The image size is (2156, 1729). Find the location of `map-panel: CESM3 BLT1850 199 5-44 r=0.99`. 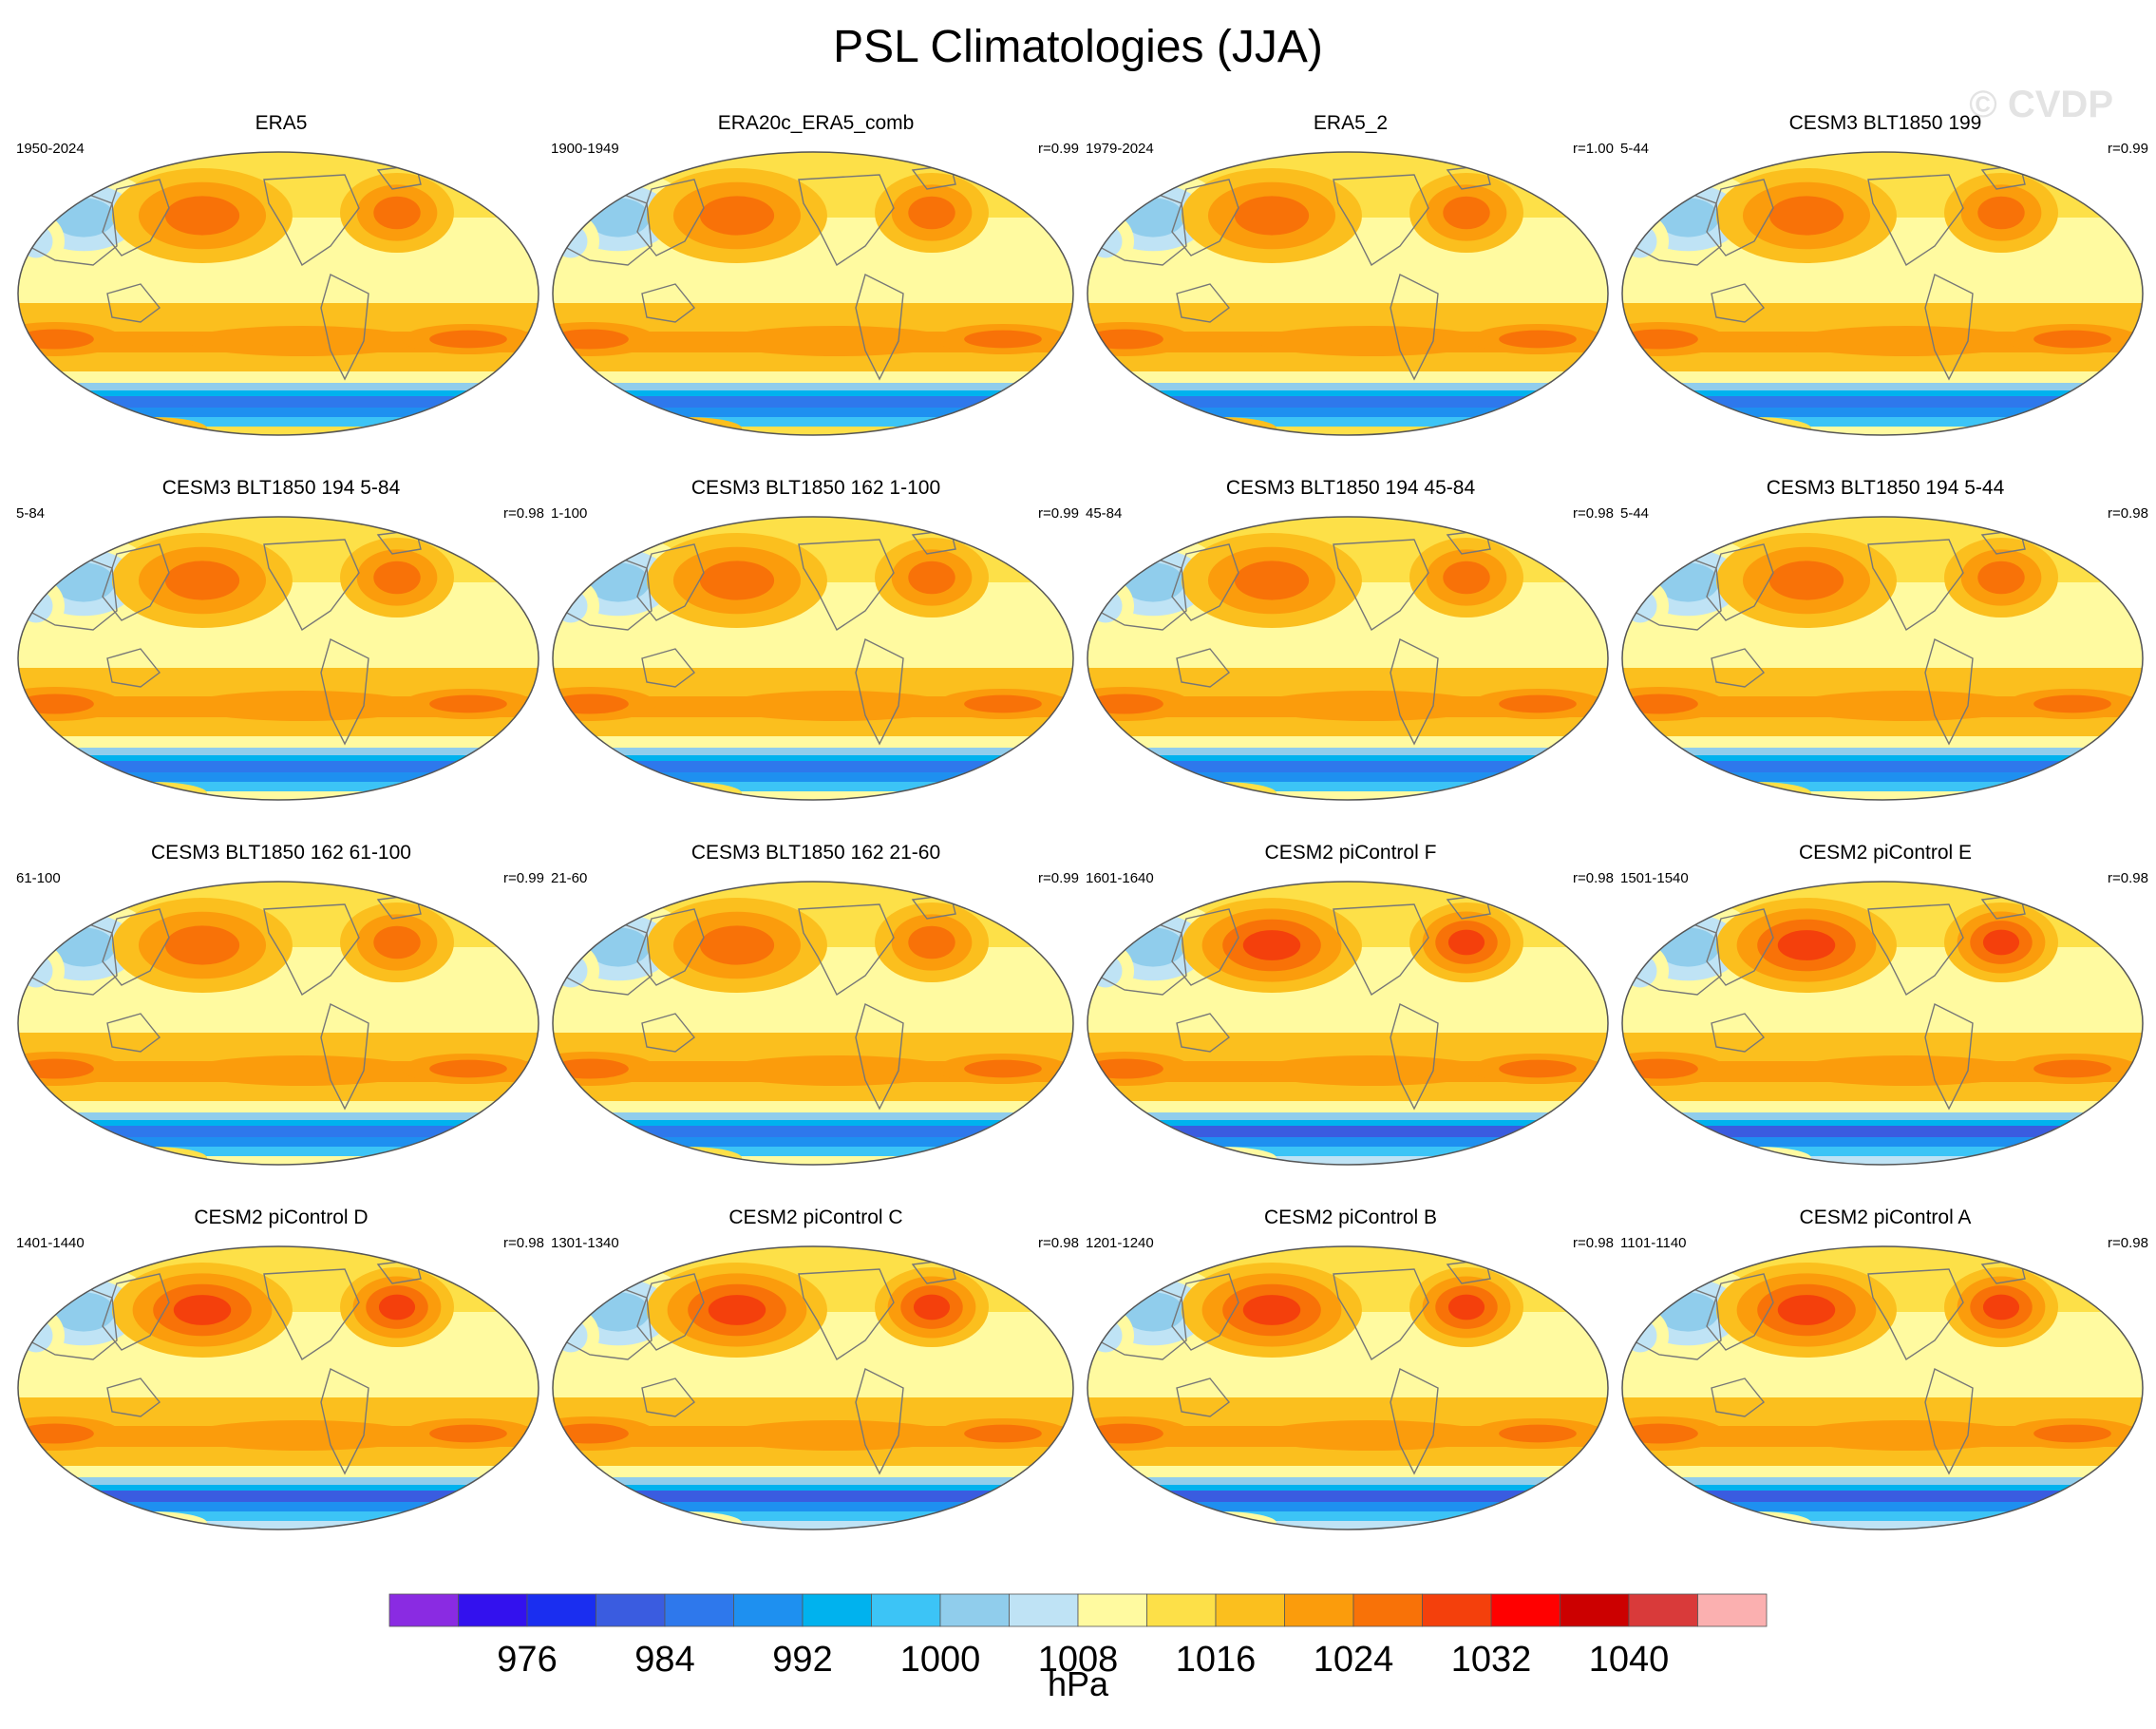

map-panel: CESM3 BLT1850 199 5-44 r=0.99 is located at coordinates (1885, 302).